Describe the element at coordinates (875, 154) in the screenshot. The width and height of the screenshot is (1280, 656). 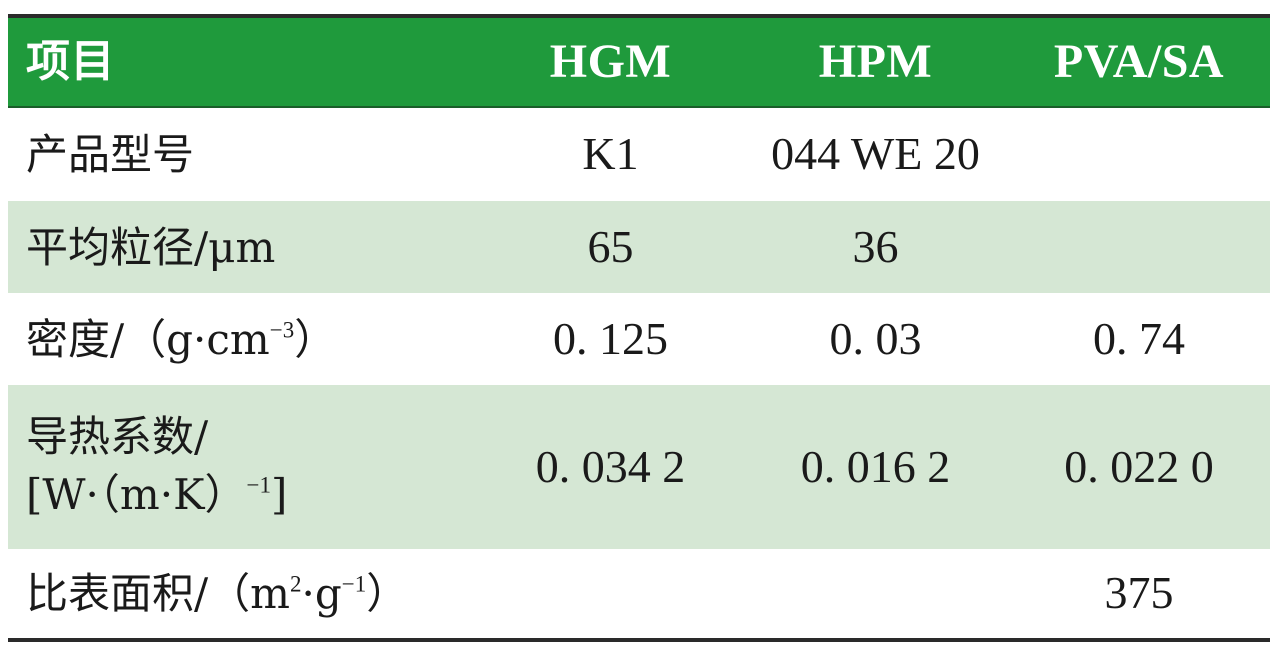
I see `cell-hpm: 044 WE 20` at that location.